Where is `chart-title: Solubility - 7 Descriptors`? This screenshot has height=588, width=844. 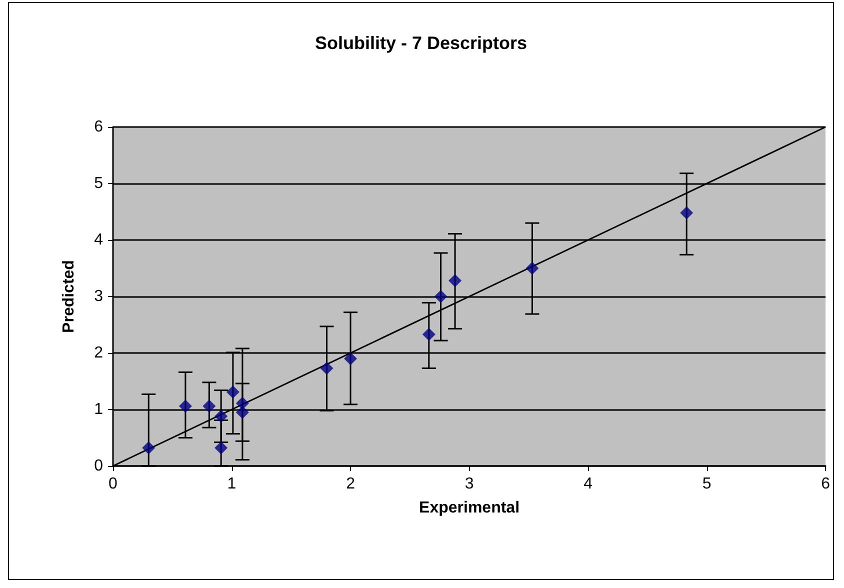
chart-title: Solubility - 7 Descriptors is located at coordinates (421, 43).